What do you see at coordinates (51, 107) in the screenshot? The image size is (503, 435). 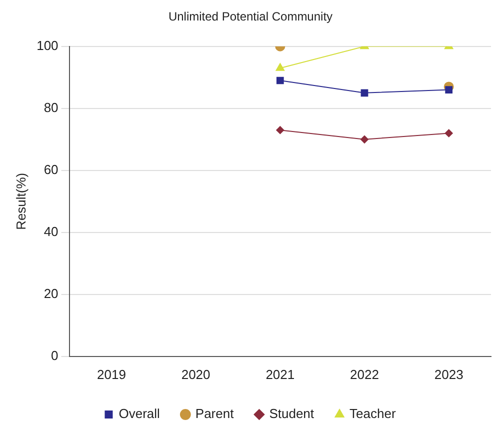 I see `y-tick-label: 80` at bounding box center [51, 107].